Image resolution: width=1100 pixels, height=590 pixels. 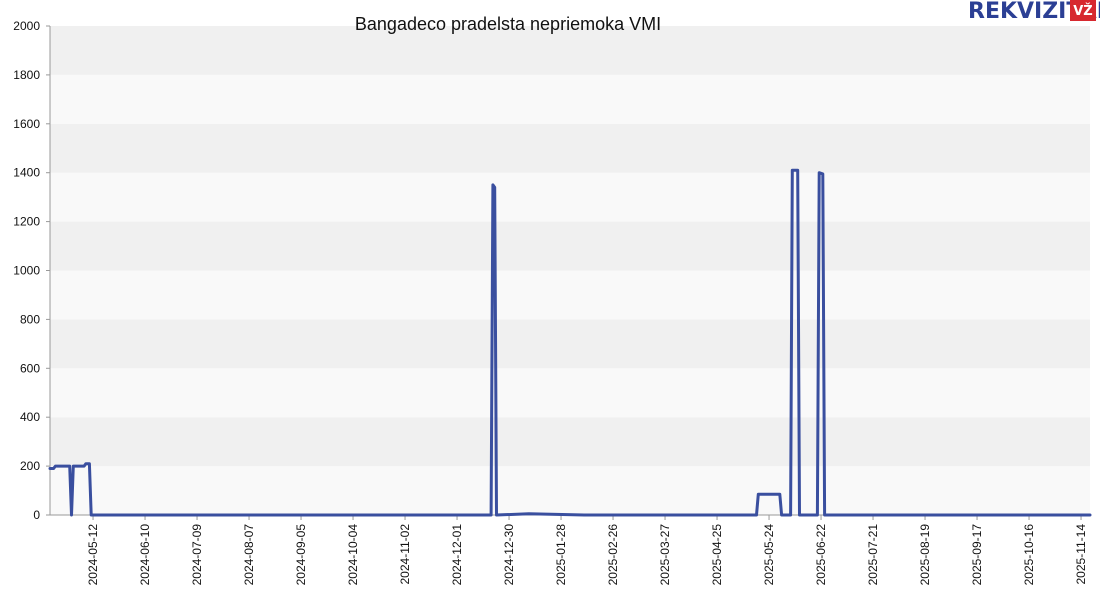 What do you see at coordinates (145, 555) in the screenshot?
I see `x-tick-label: 2024-06-10` at bounding box center [145, 555].